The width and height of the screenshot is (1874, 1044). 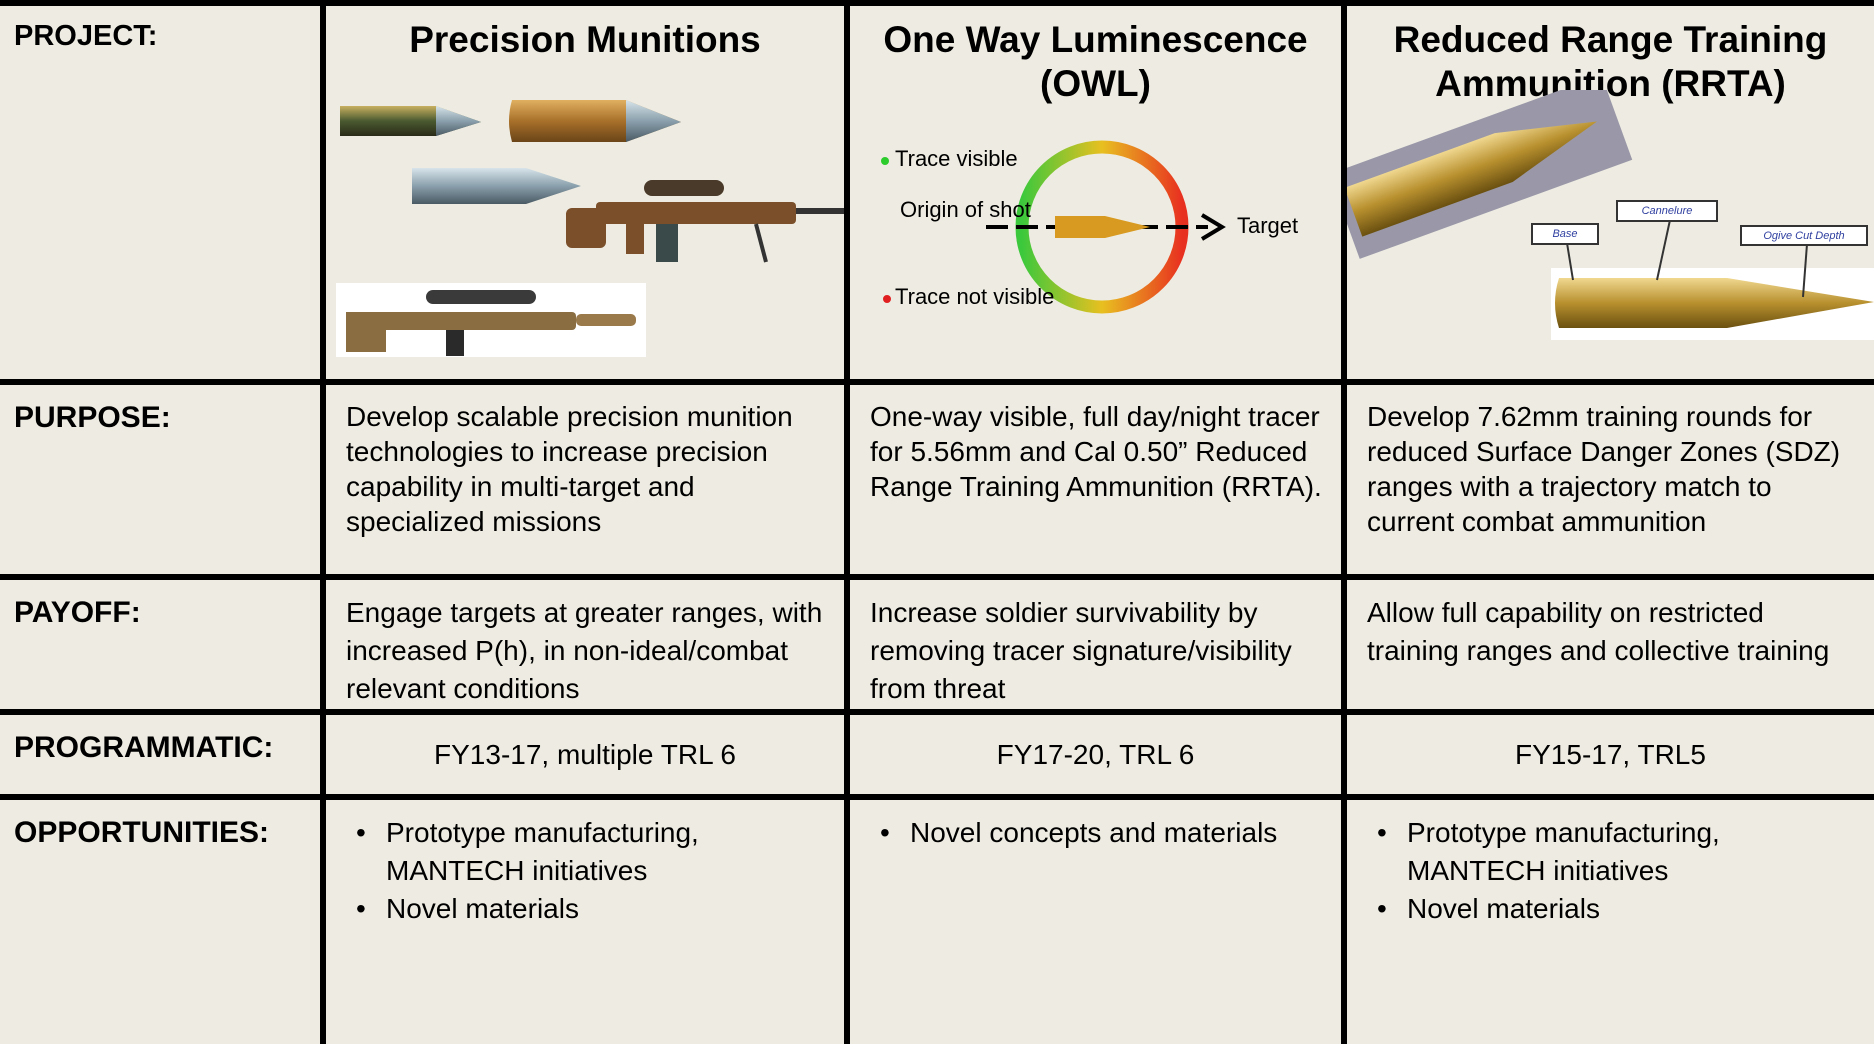 I want to click on cell: Novel concepts and materials, so click(x=1095, y=922).